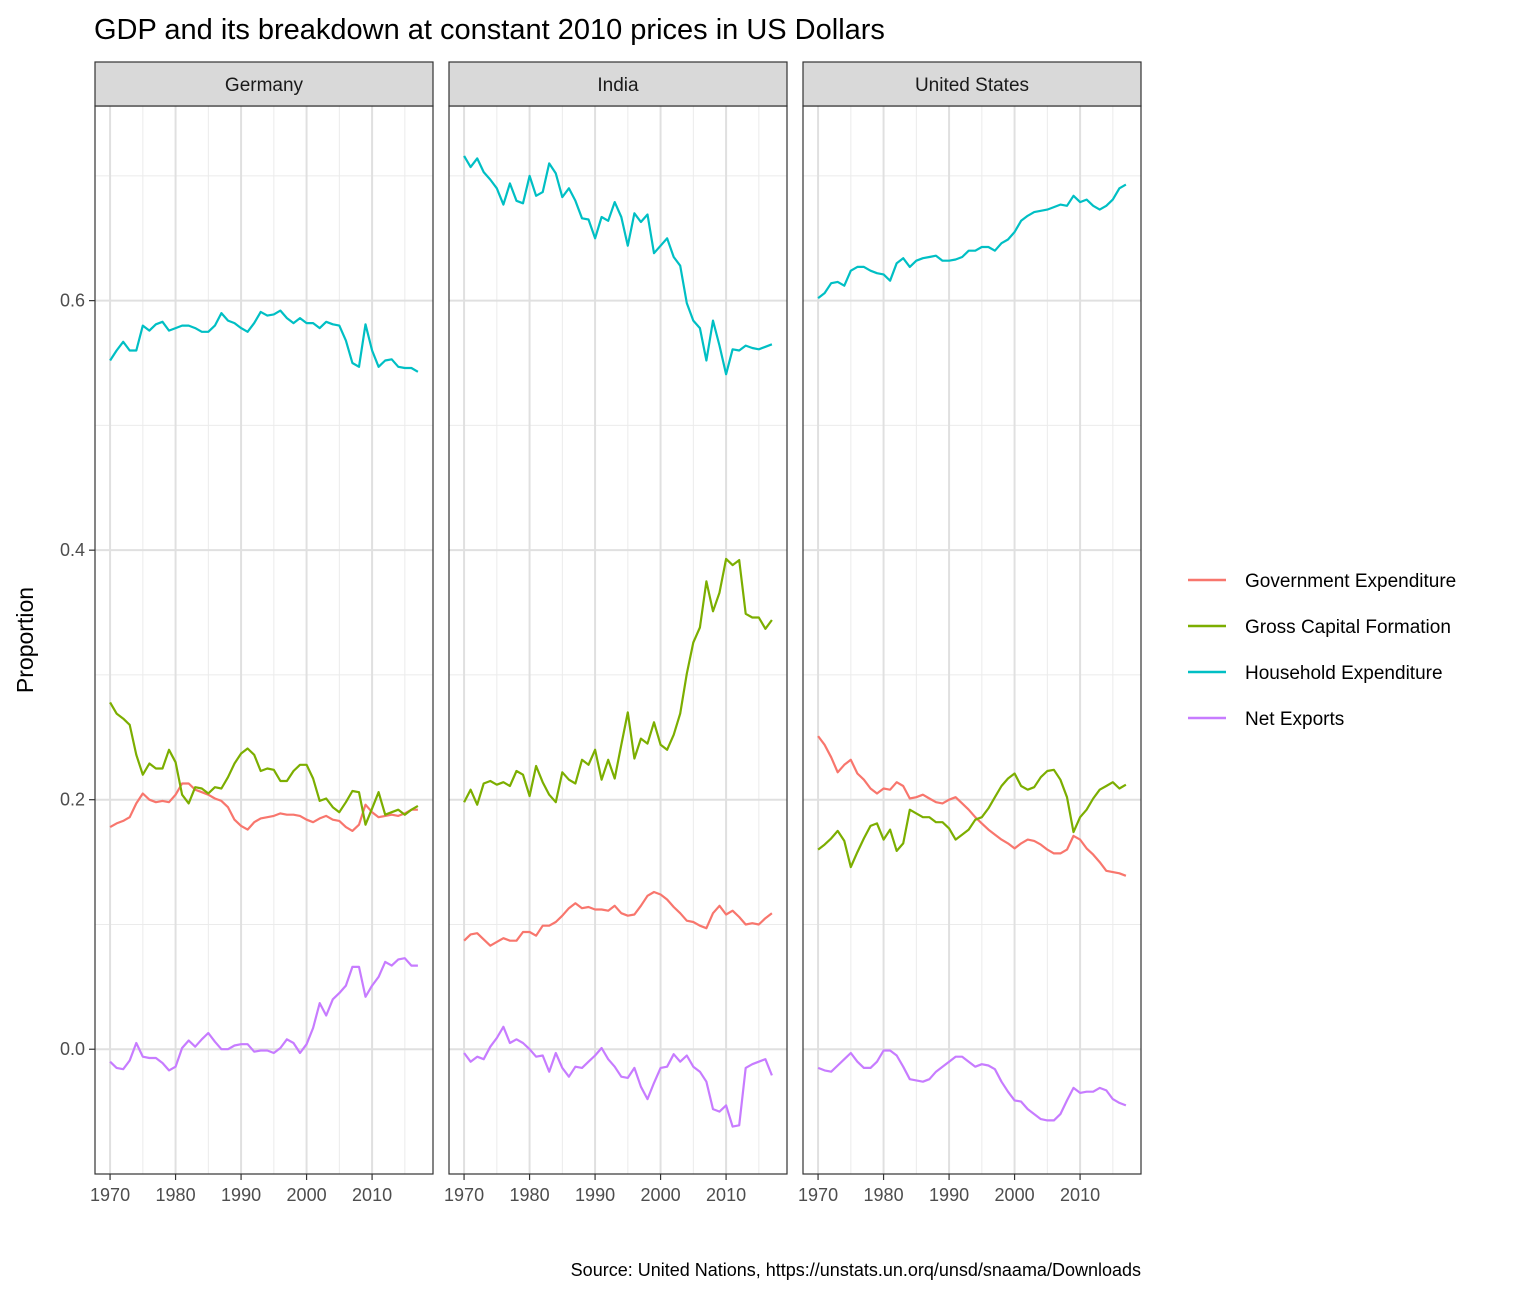 This screenshot has height=1296, width=1536. Describe the element at coordinates (72, 1049) in the screenshot. I see `y-tick-label: 0.0` at that location.